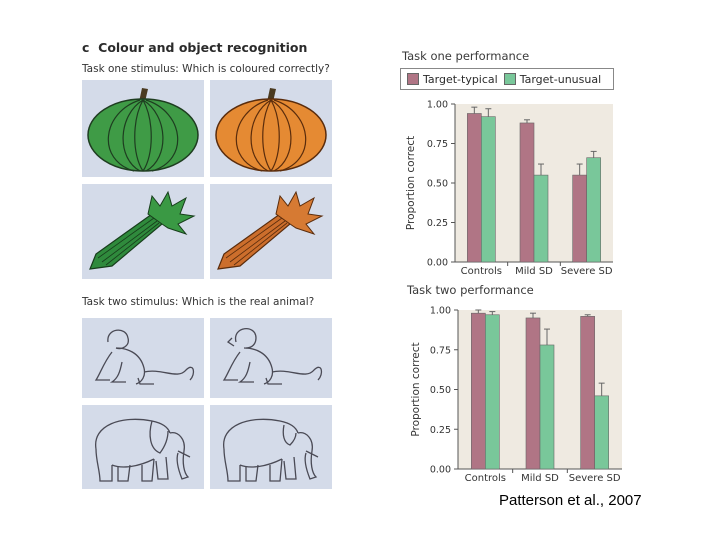  I want to click on legend-label-typical: Target-typical, so click(460, 79).